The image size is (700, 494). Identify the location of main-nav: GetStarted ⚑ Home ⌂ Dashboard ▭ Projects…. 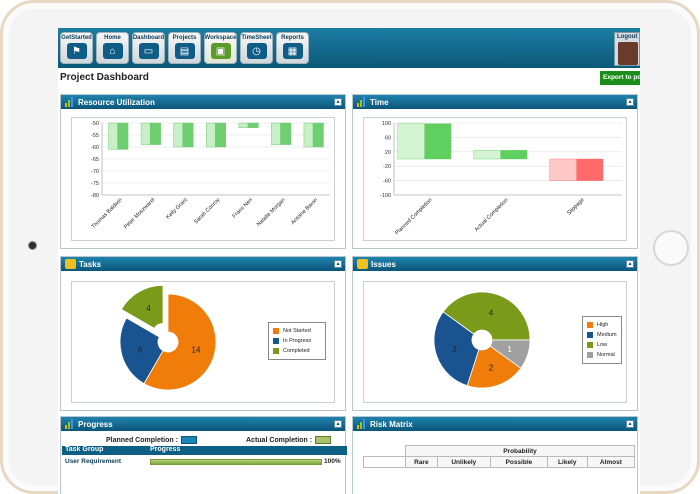
(184, 48).